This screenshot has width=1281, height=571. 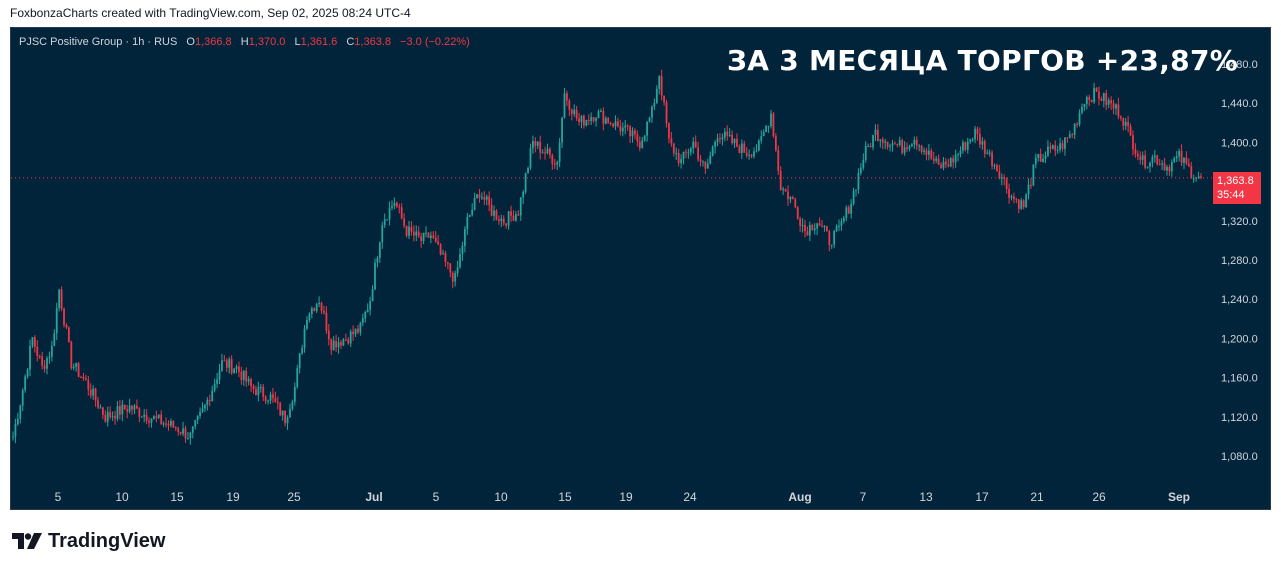 What do you see at coordinates (98, 42) in the screenshot?
I see `symbol-name: PJSC Positive Group · 1h · RUS` at bounding box center [98, 42].